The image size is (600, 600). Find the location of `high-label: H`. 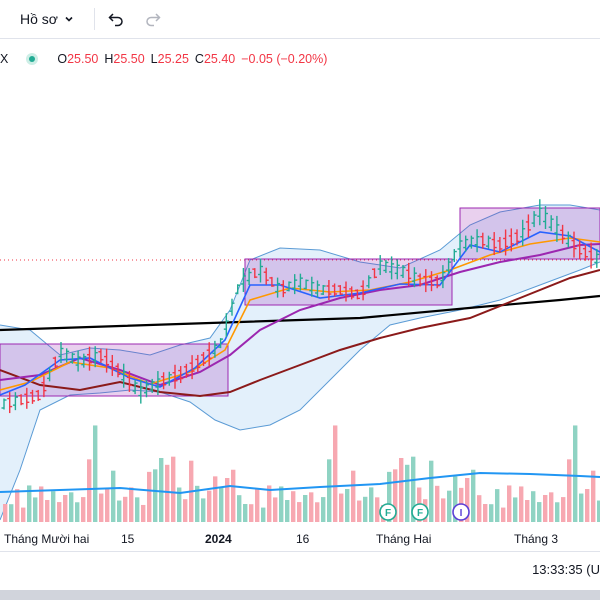

high-label: H is located at coordinates (109, 59).